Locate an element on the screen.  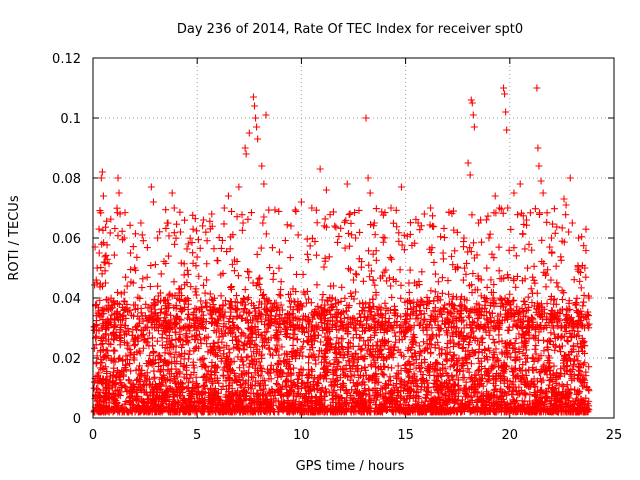
x-tick-label: 10 is located at coordinates (301, 435).